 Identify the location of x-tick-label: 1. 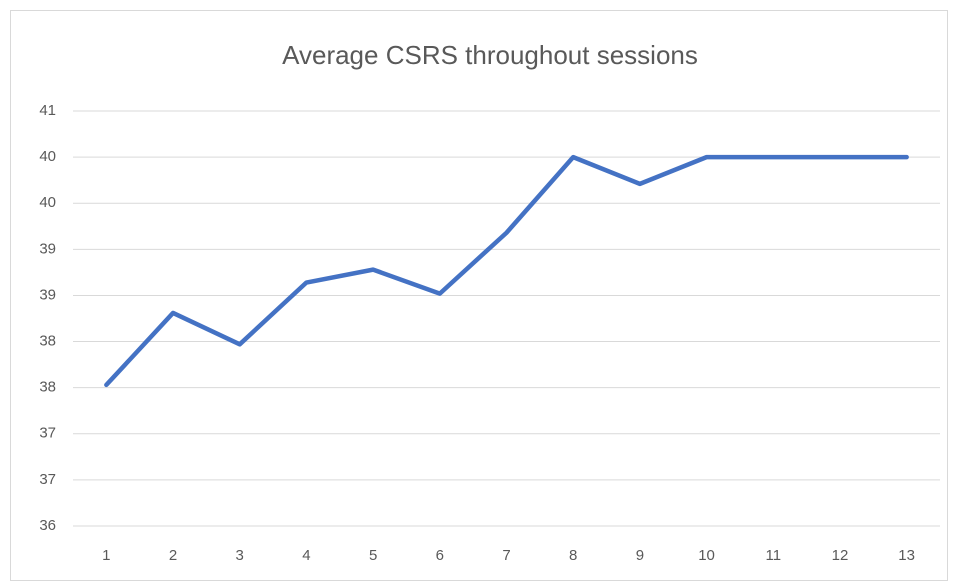
(106, 555).